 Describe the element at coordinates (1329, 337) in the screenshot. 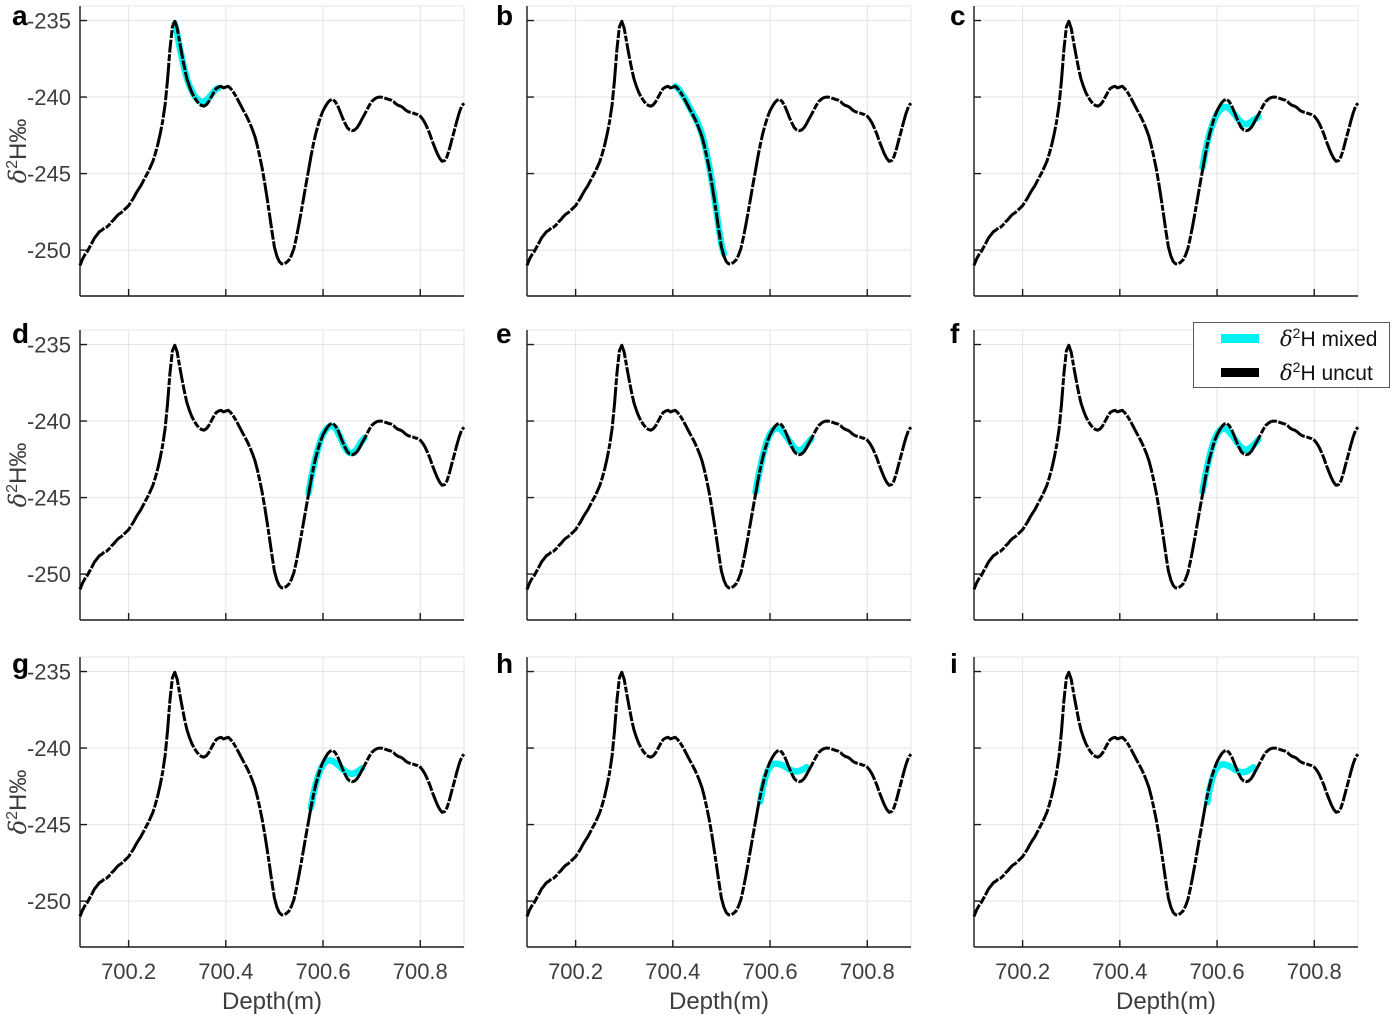

I see `legend-label-mixed: δ2H mixed` at that location.